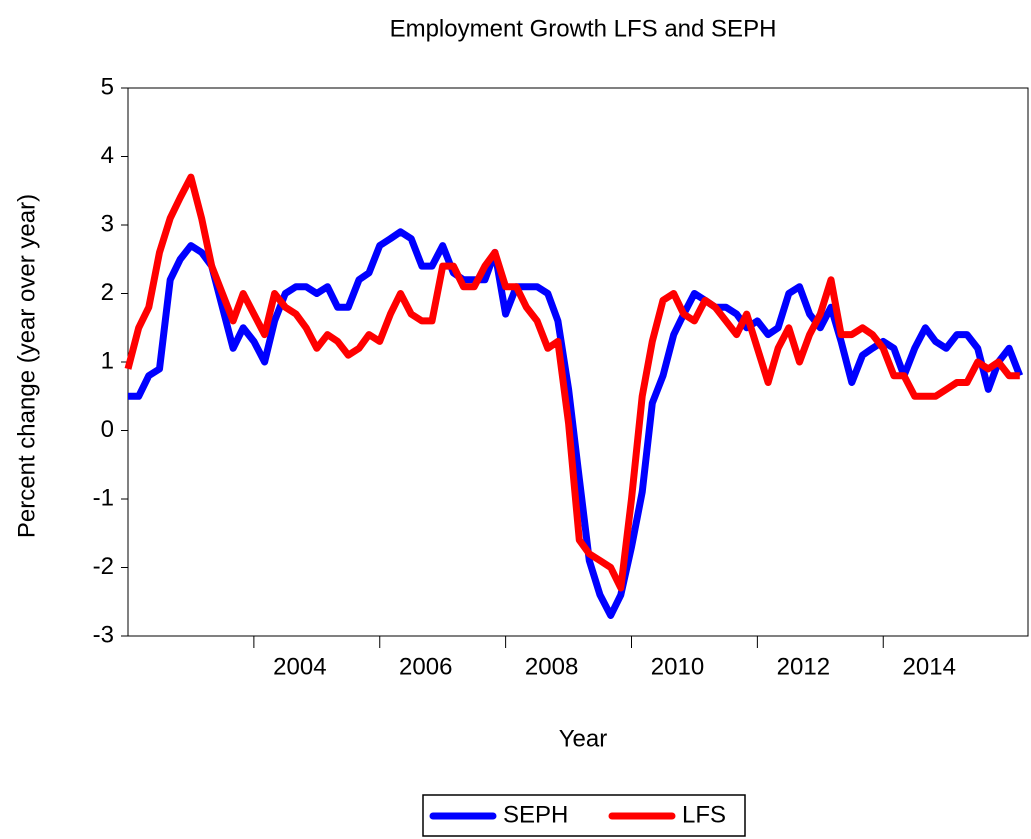  What do you see at coordinates (535, 814) in the screenshot?
I see `legend-label: SEPH` at bounding box center [535, 814].